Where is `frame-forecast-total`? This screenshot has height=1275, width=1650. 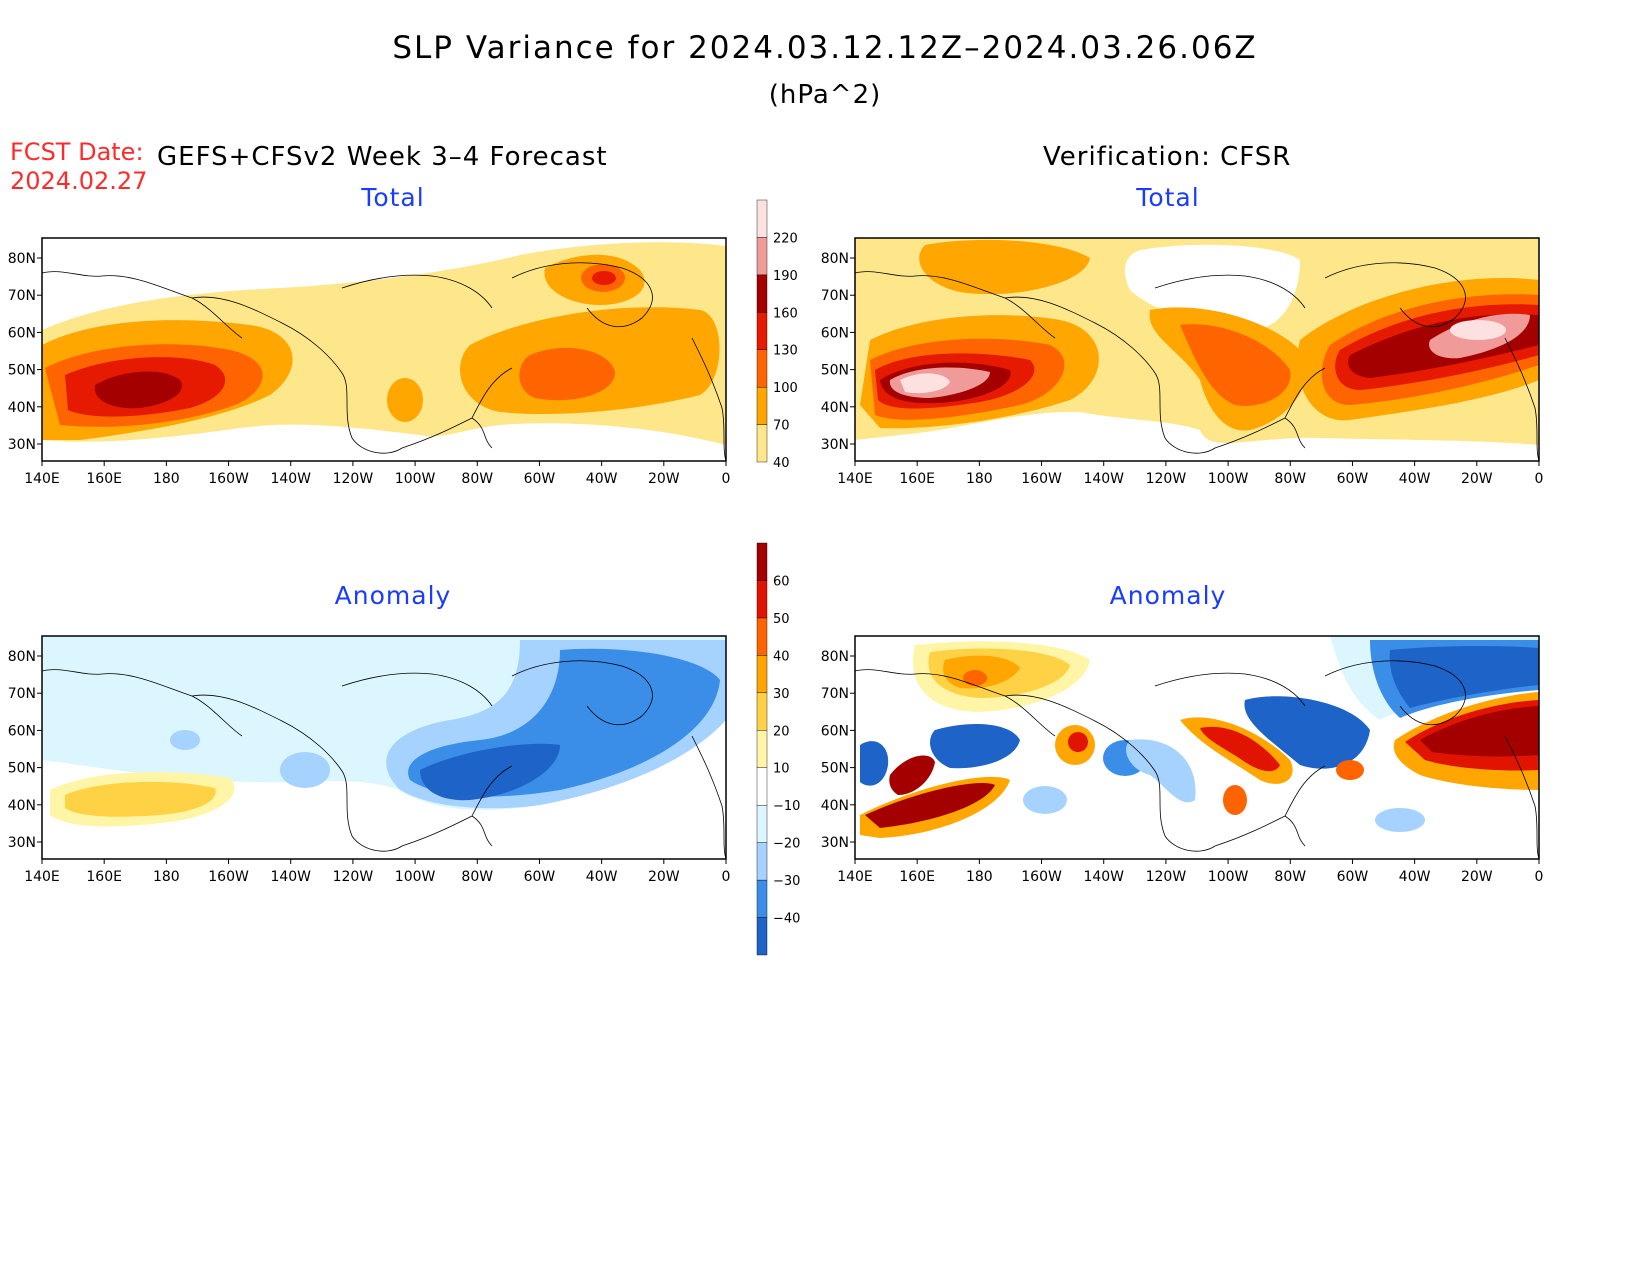
frame-forecast-total is located at coordinates (384, 349).